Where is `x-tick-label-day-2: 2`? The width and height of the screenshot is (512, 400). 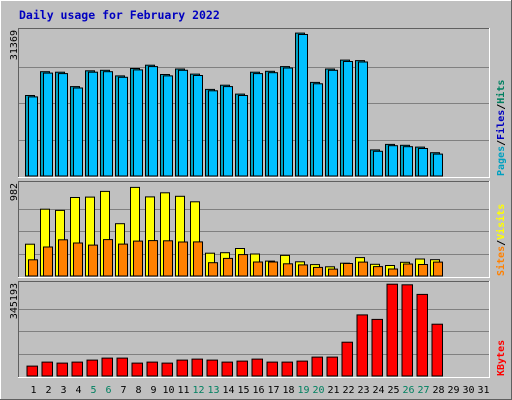 x-tick-label-day-2: 2 is located at coordinates (48, 390).